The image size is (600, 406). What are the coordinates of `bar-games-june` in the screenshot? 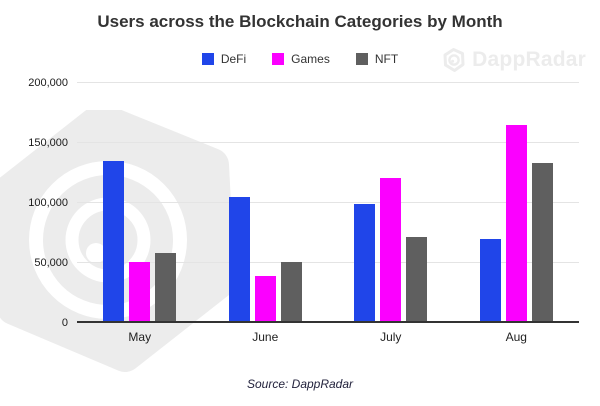 It's located at (265, 299).